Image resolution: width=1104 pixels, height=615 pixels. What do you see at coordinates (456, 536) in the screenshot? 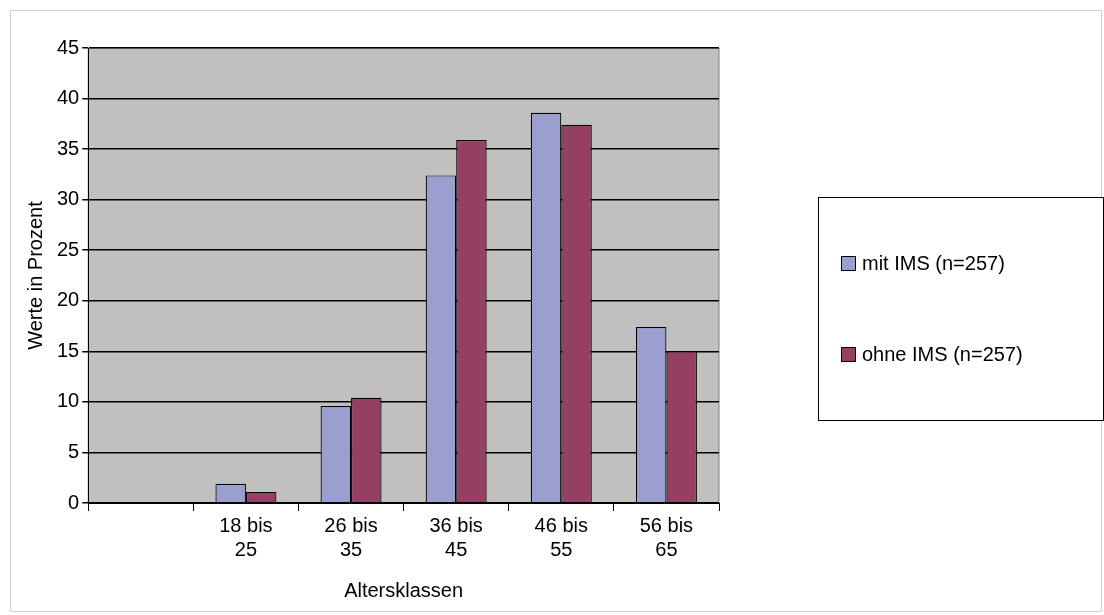
I see `x-tick-label: 36 bis 45` at bounding box center [456, 536].